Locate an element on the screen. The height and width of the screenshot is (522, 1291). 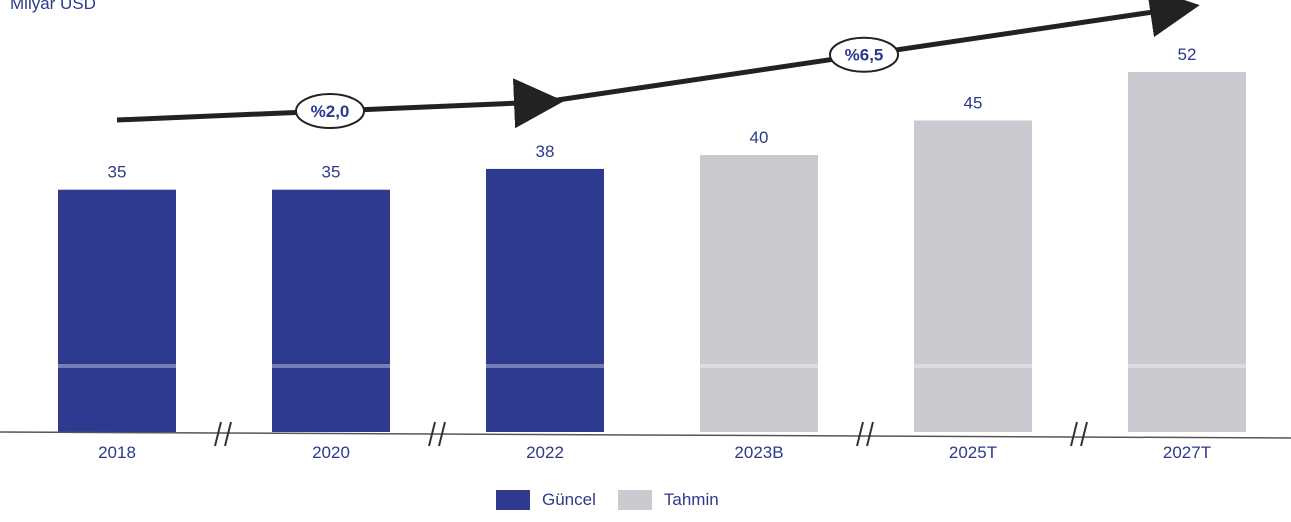
tick-label-2018: 2018 is located at coordinates (117, 452).